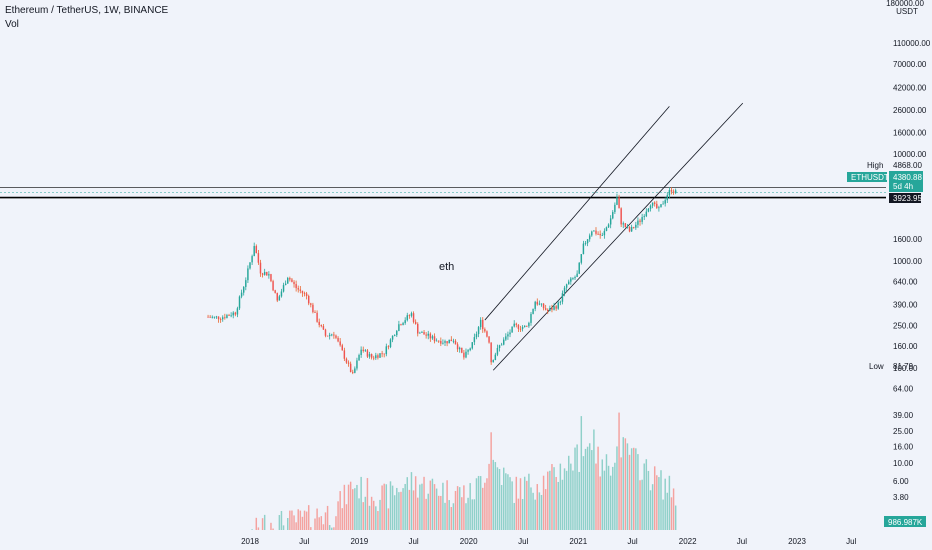  Describe the element at coordinates (905, 368) in the screenshot. I see `price-axis-label: 100.00` at that location.